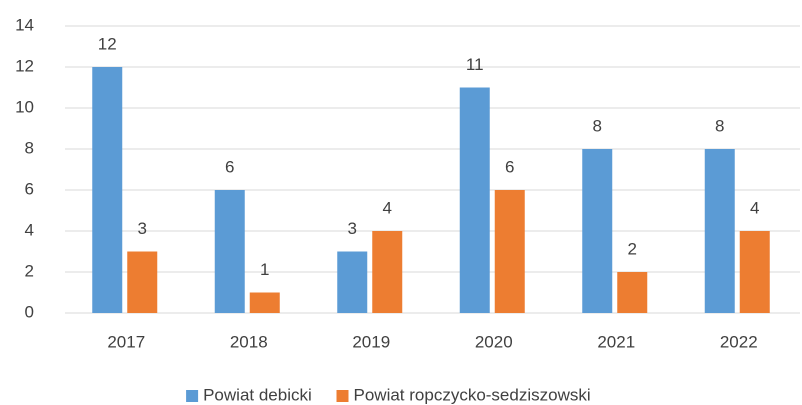  Describe the element at coordinates (29, 311) in the screenshot. I see `y-tick-label: 0` at that location.